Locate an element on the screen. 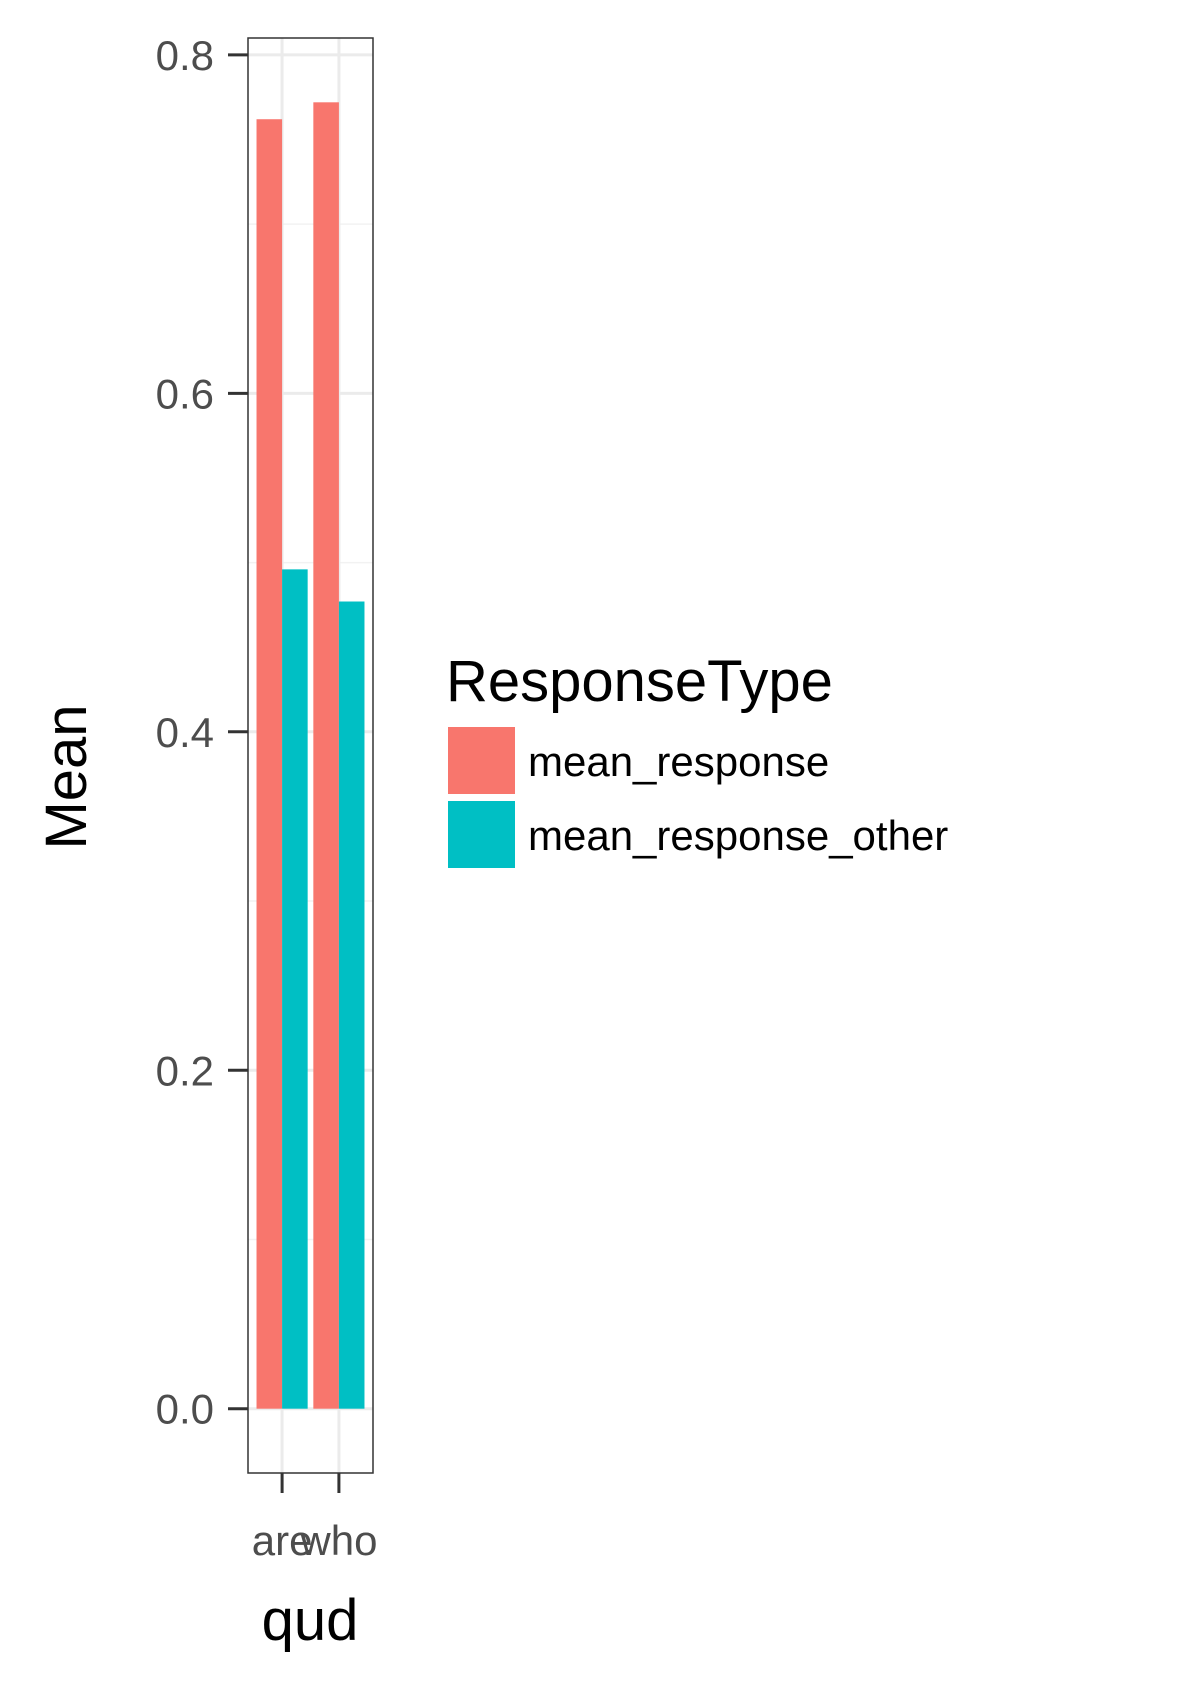 Image resolution: width=1187 pixels, height=1691 pixels. x-axis-title: qud is located at coordinates (310, 1620).